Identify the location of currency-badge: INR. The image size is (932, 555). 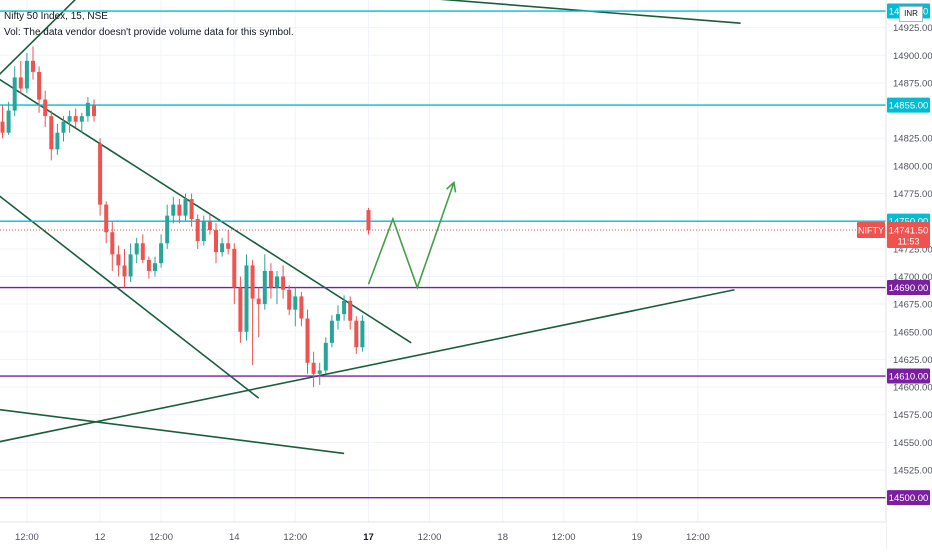
(911, 14).